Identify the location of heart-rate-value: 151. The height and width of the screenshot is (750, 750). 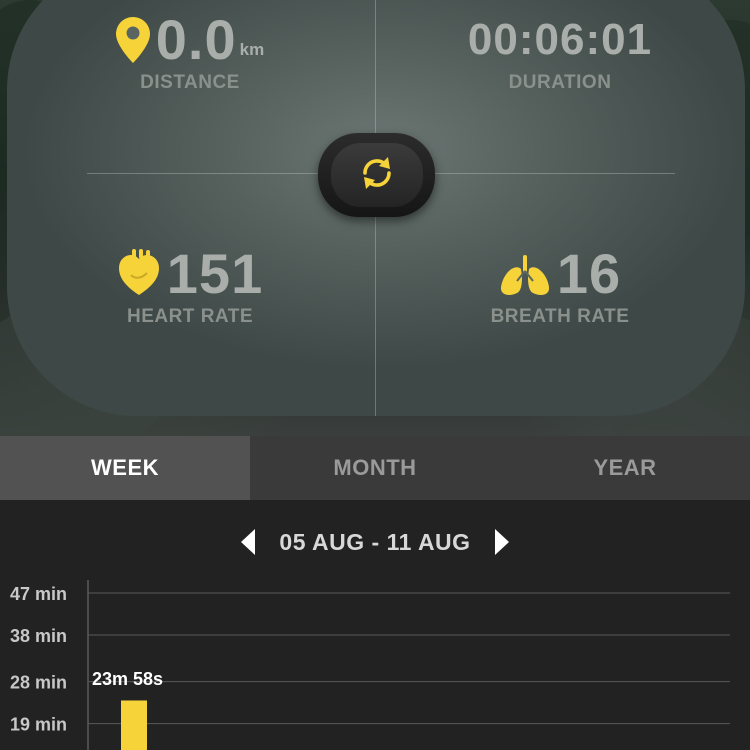
(215, 273).